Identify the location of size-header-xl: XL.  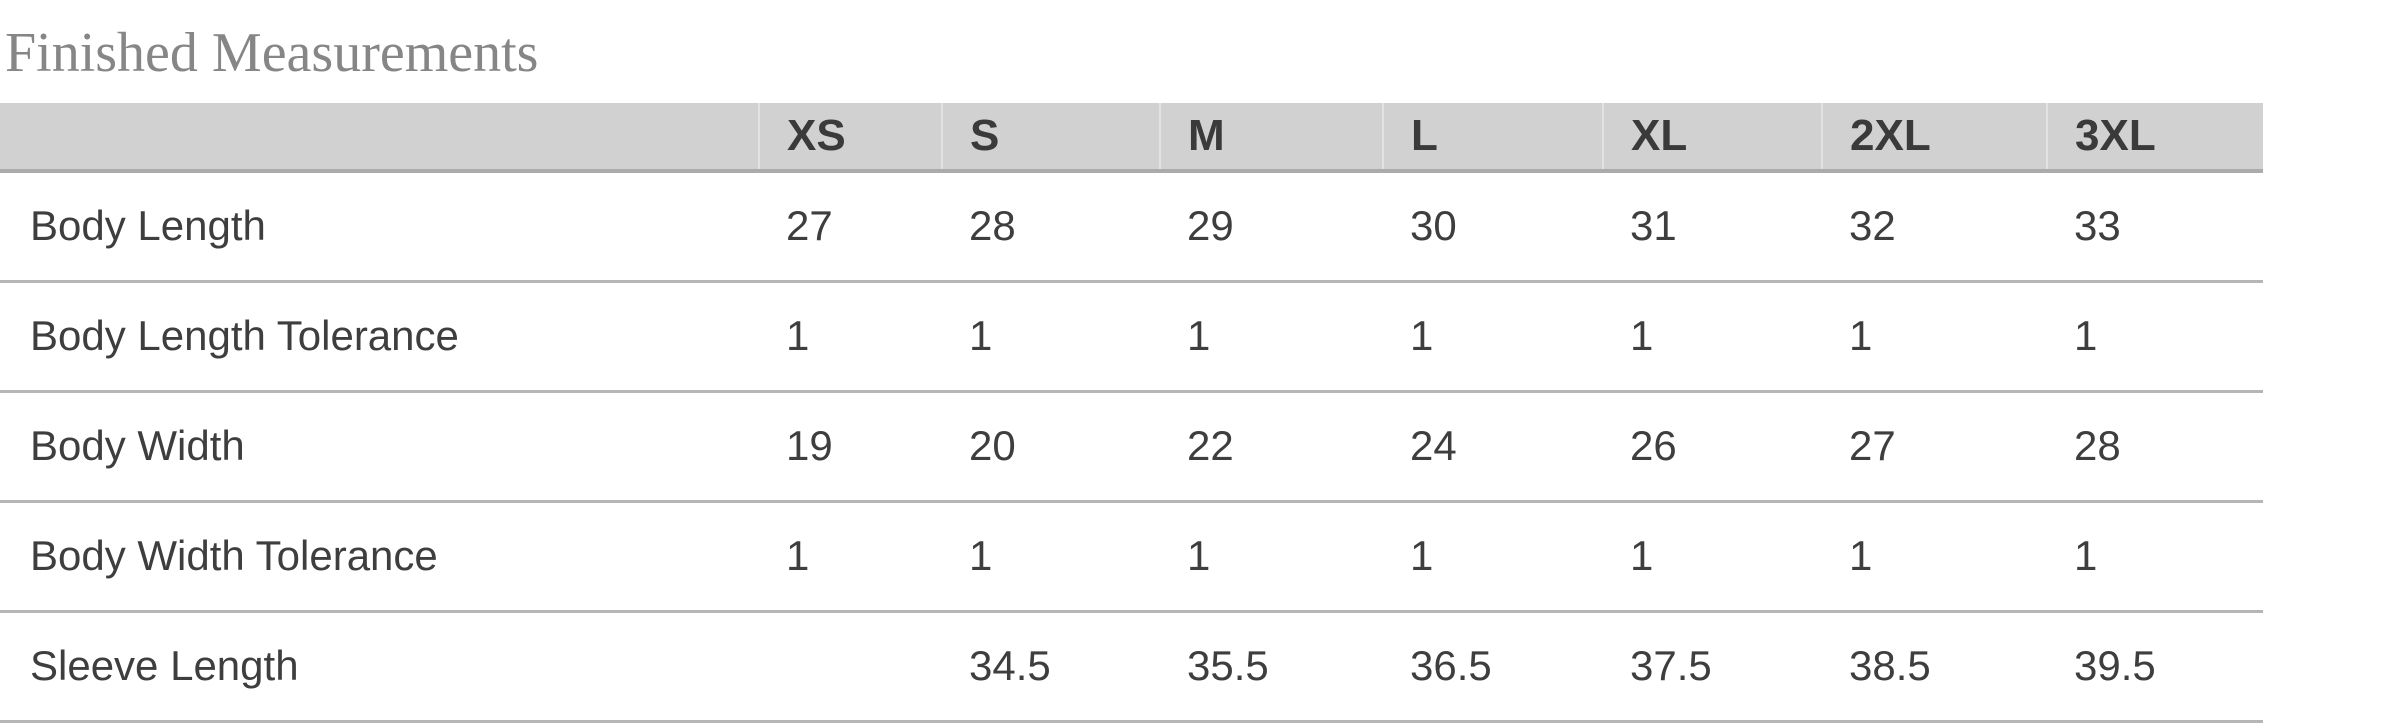
(1712, 138).